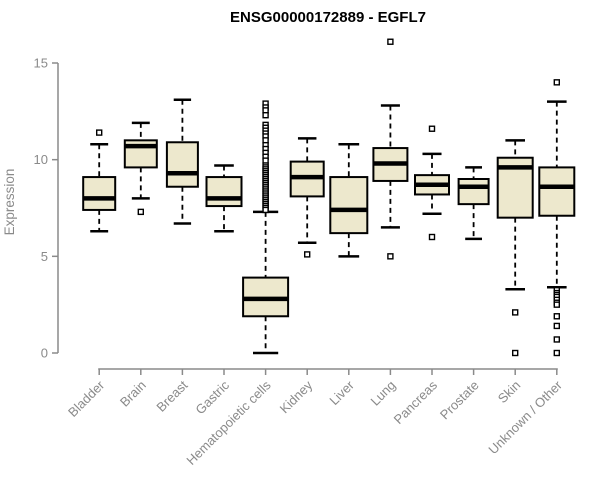 The image size is (600, 500). I want to click on box-brain, so click(140, 168).